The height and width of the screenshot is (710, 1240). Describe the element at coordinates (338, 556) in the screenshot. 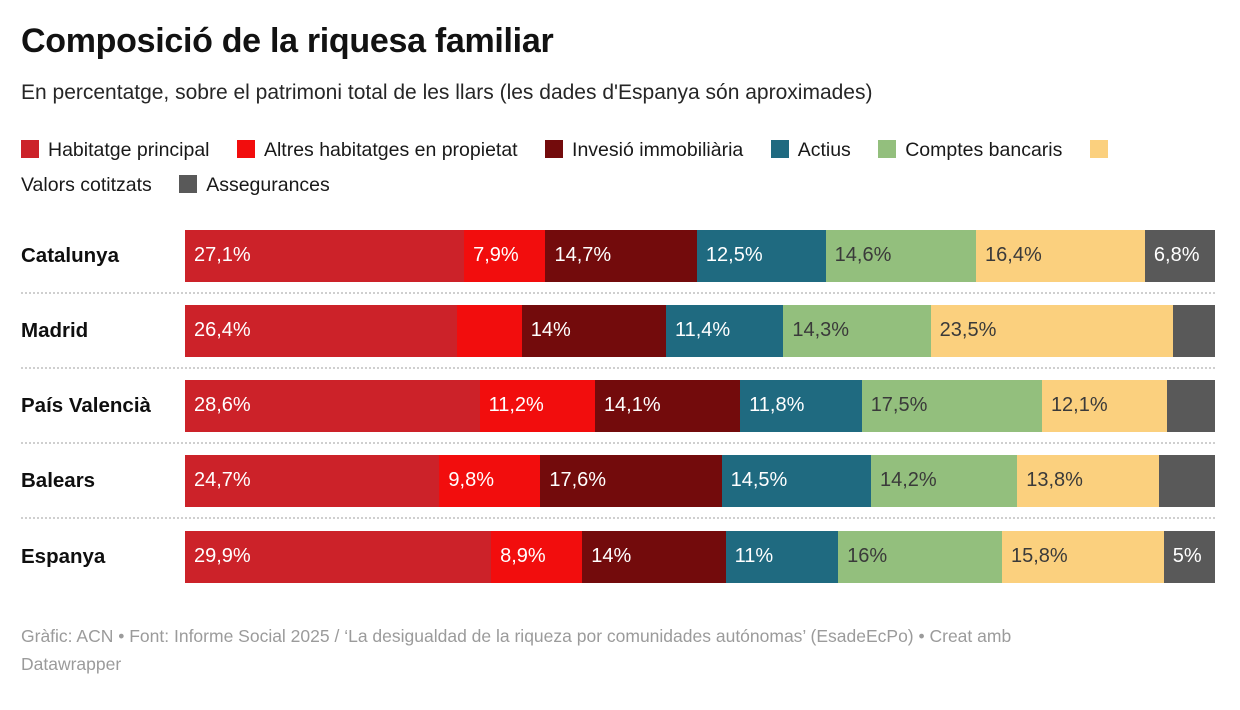

I see `bar-segment: 29,9%` at that location.